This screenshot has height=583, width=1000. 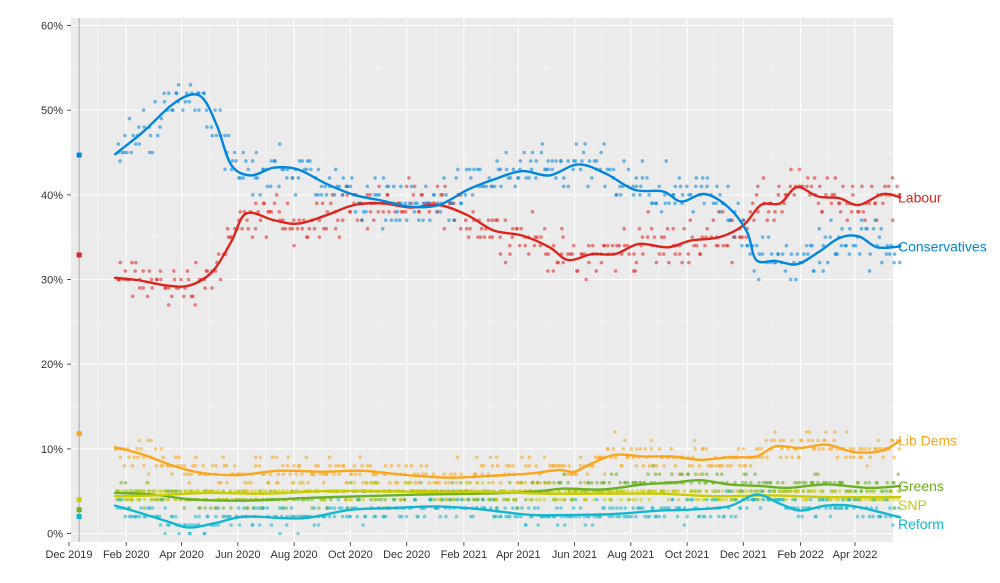 I want to click on x-tick-label: Dec 2020, so click(x=406, y=555).